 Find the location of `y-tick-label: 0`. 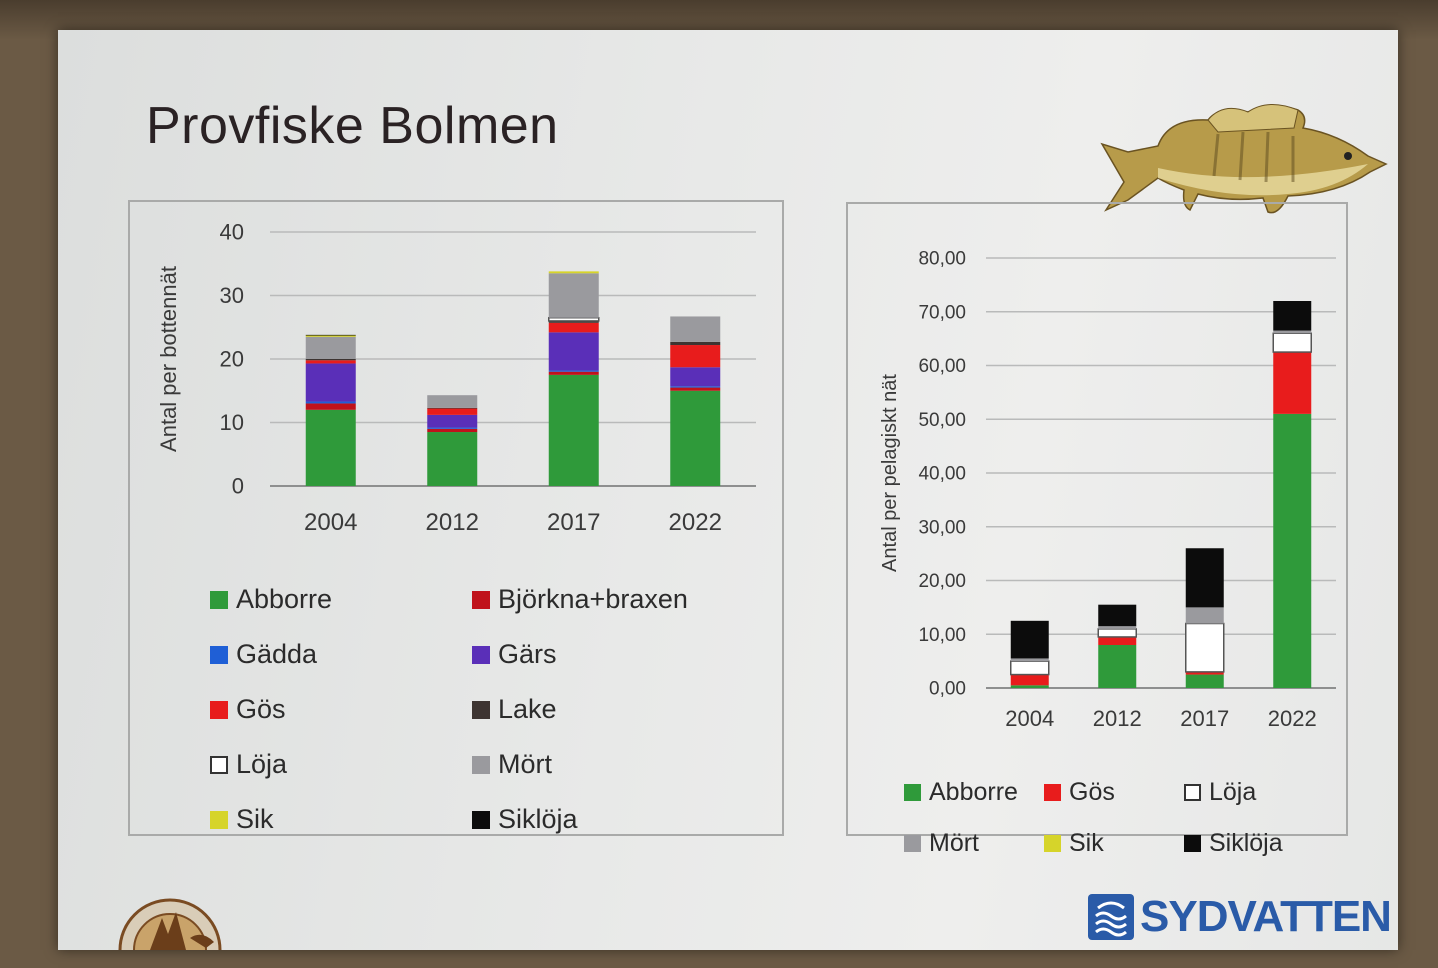

y-tick-label: 0 is located at coordinates (238, 486).